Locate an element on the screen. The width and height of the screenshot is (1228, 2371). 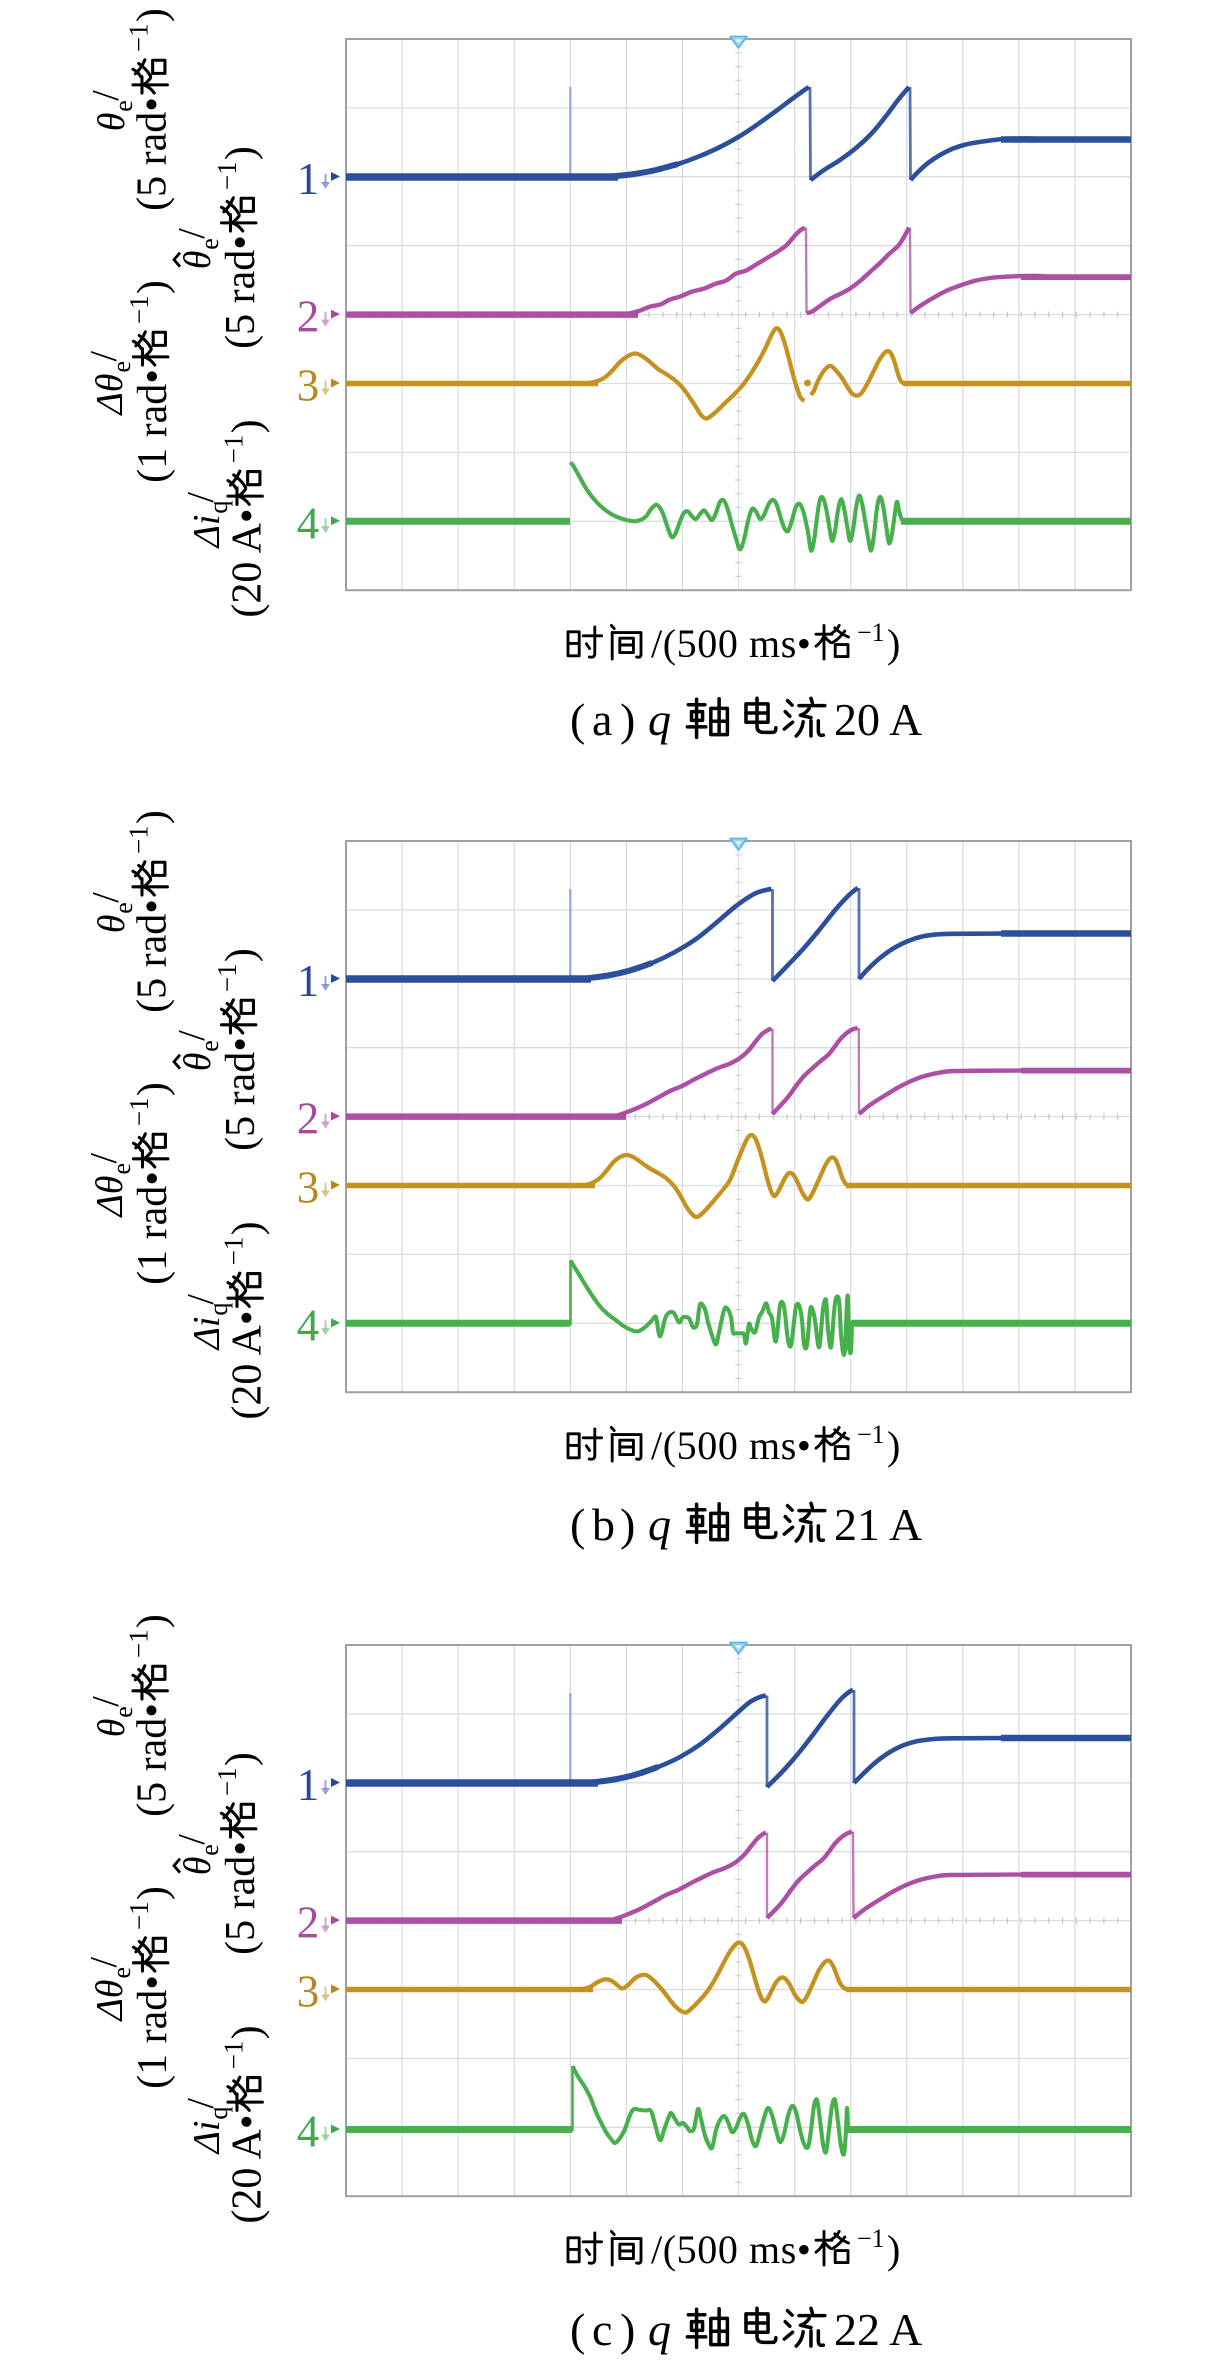
svg-text: b is located at coordinates (603, 1524).